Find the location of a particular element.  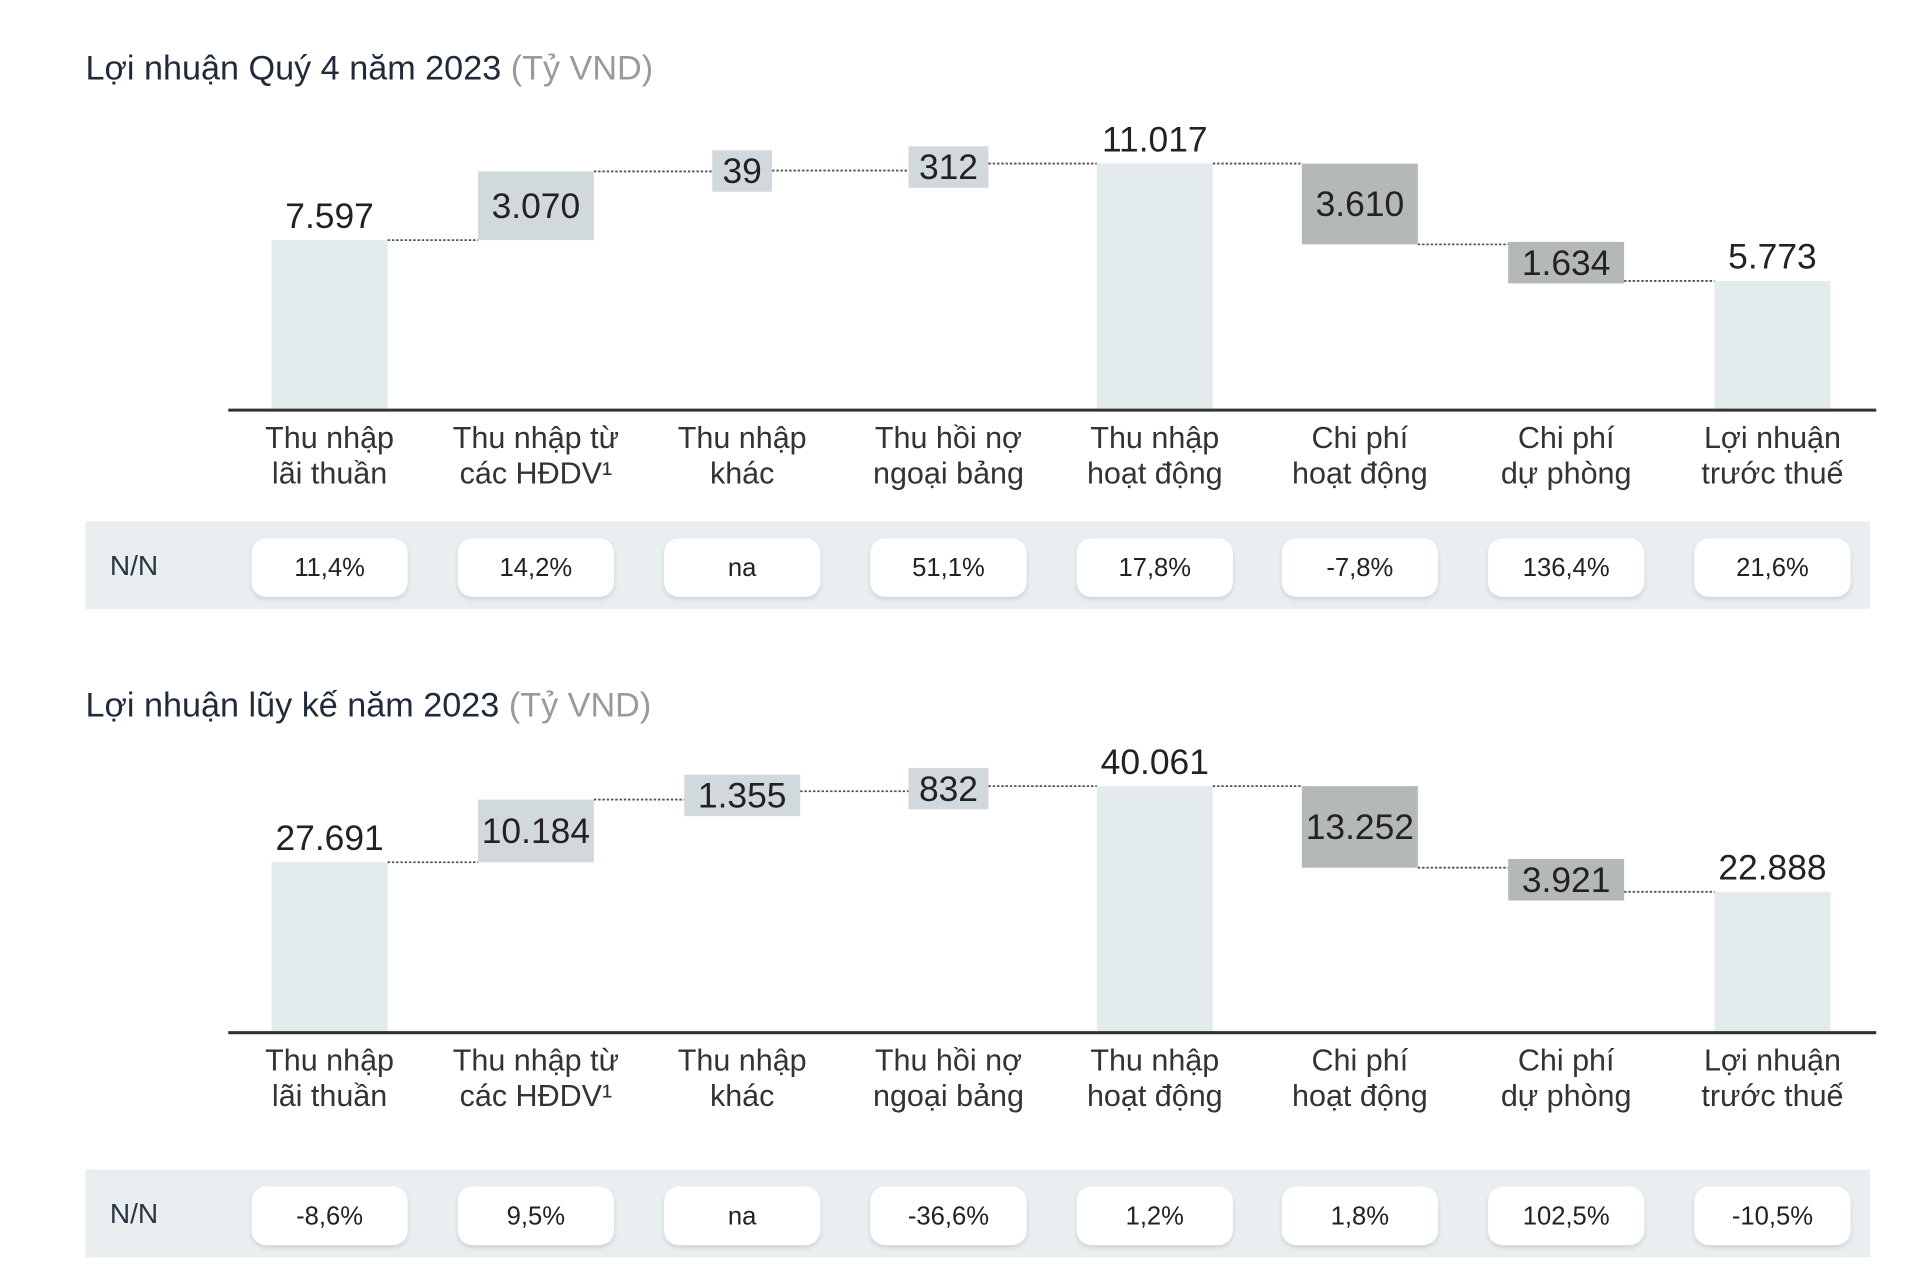

yoy-value: 11,4% is located at coordinates (329, 568).